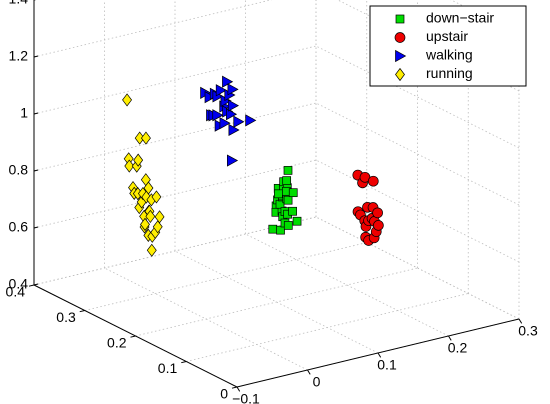  What do you see at coordinates (447, 36) in the screenshot?
I see `legend-entry-label: upstair` at bounding box center [447, 36].